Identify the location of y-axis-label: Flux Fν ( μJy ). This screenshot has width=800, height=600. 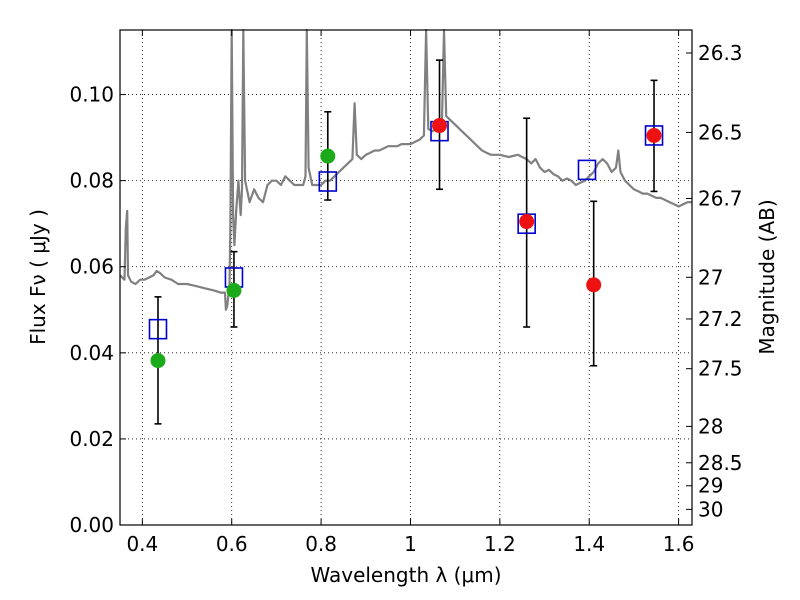
(38, 277).